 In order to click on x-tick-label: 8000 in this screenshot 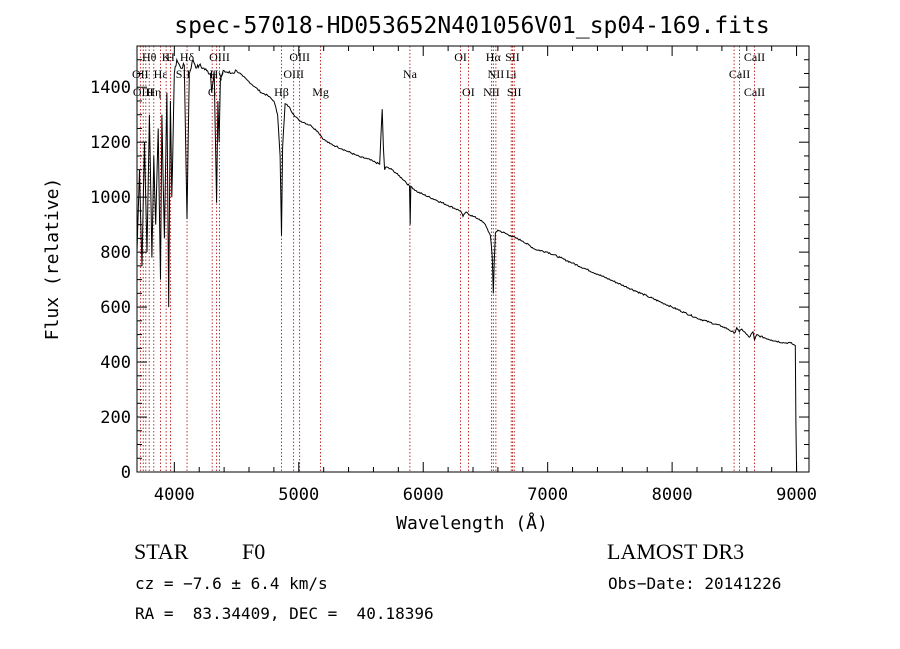, I will do `click(672, 495)`.